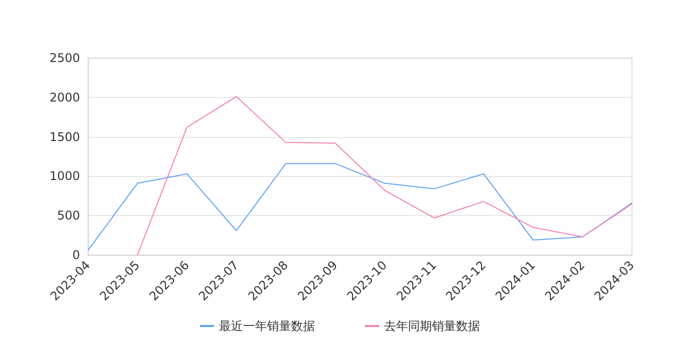 This screenshot has width=680, height=350. Describe the element at coordinates (64, 137) in the screenshot. I see `y-tick-label: 1500` at that location.